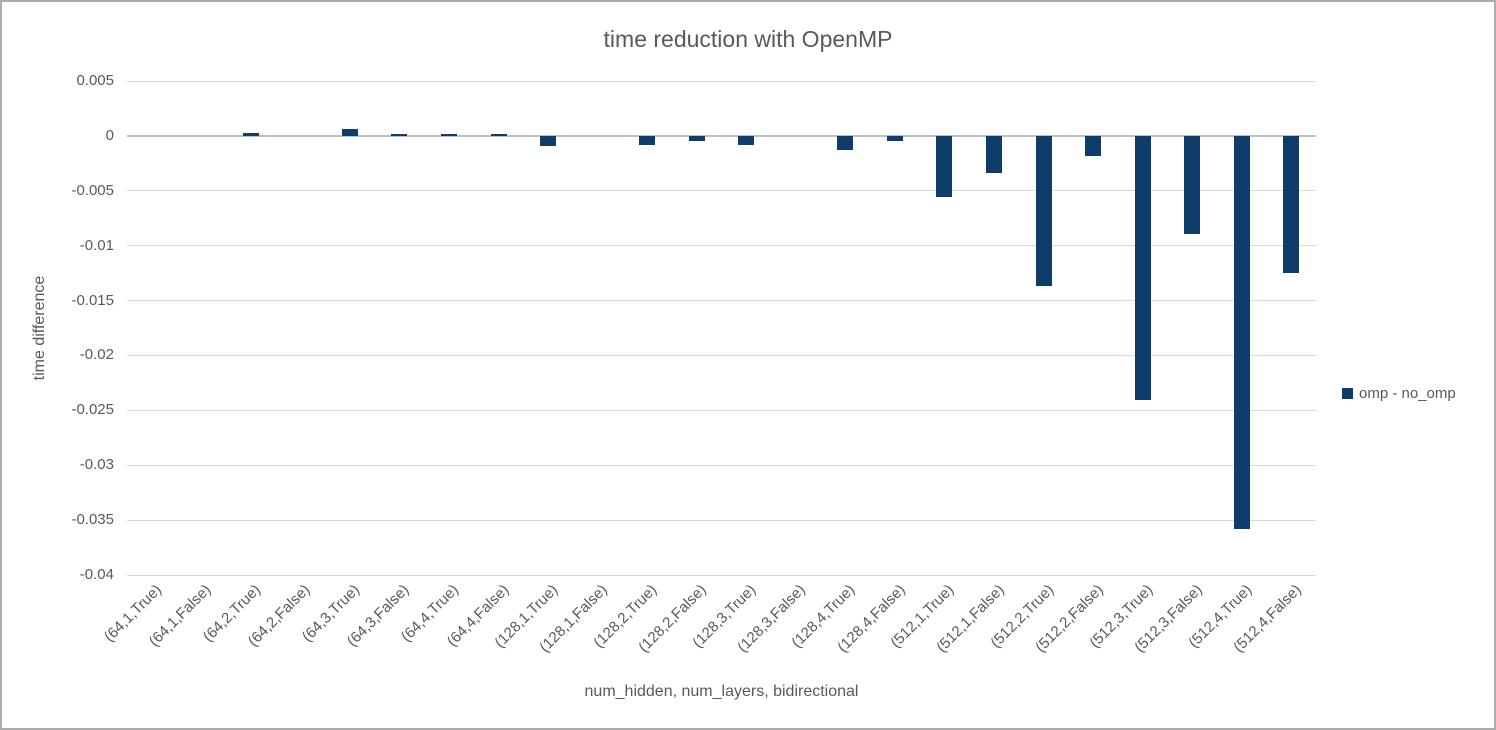  I want to click on legend-item: omp - no_omp, so click(1399, 393).